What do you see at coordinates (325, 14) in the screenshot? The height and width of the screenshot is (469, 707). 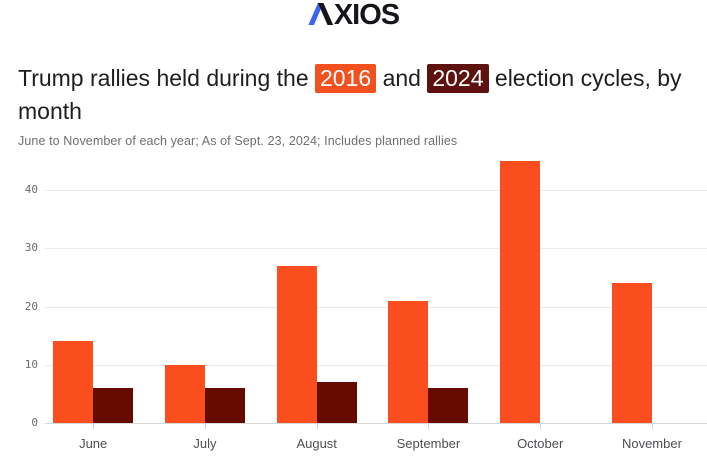 I see `logo-a-right-stroke` at bounding box center [325, 14].